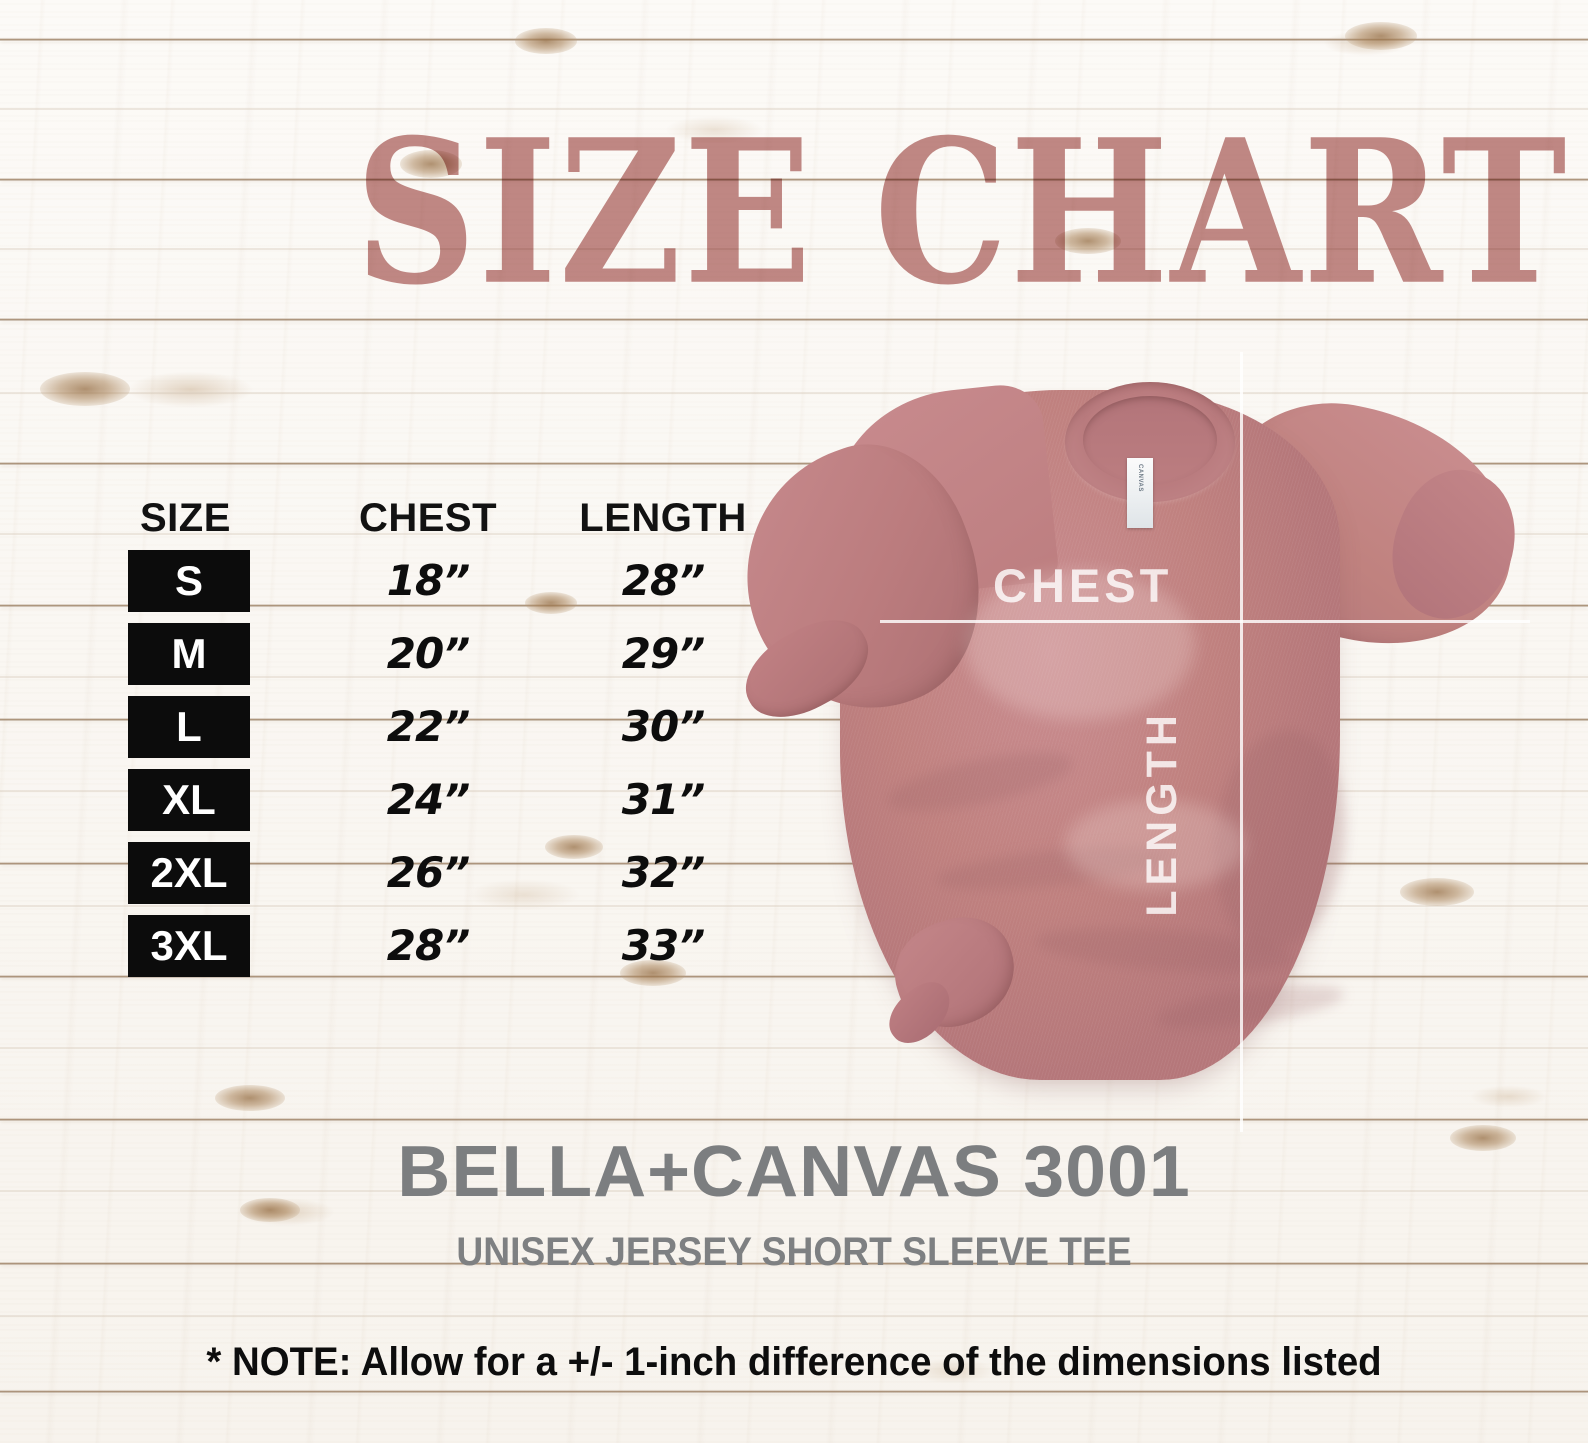  I want to click on page-title: SIZE CHART, so click(962, 212).